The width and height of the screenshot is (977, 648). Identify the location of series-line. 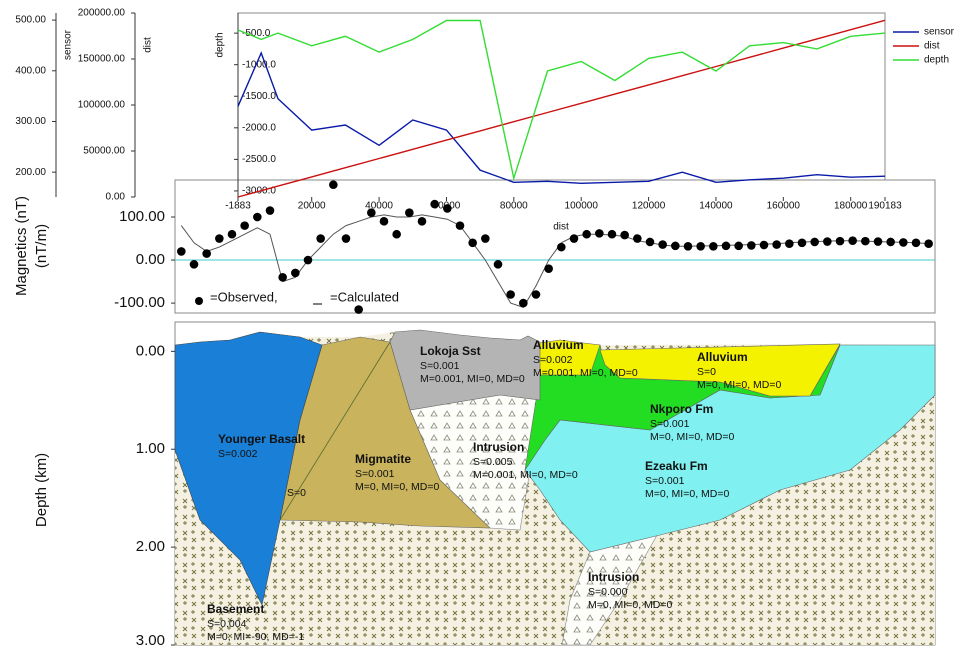
(561, 118).